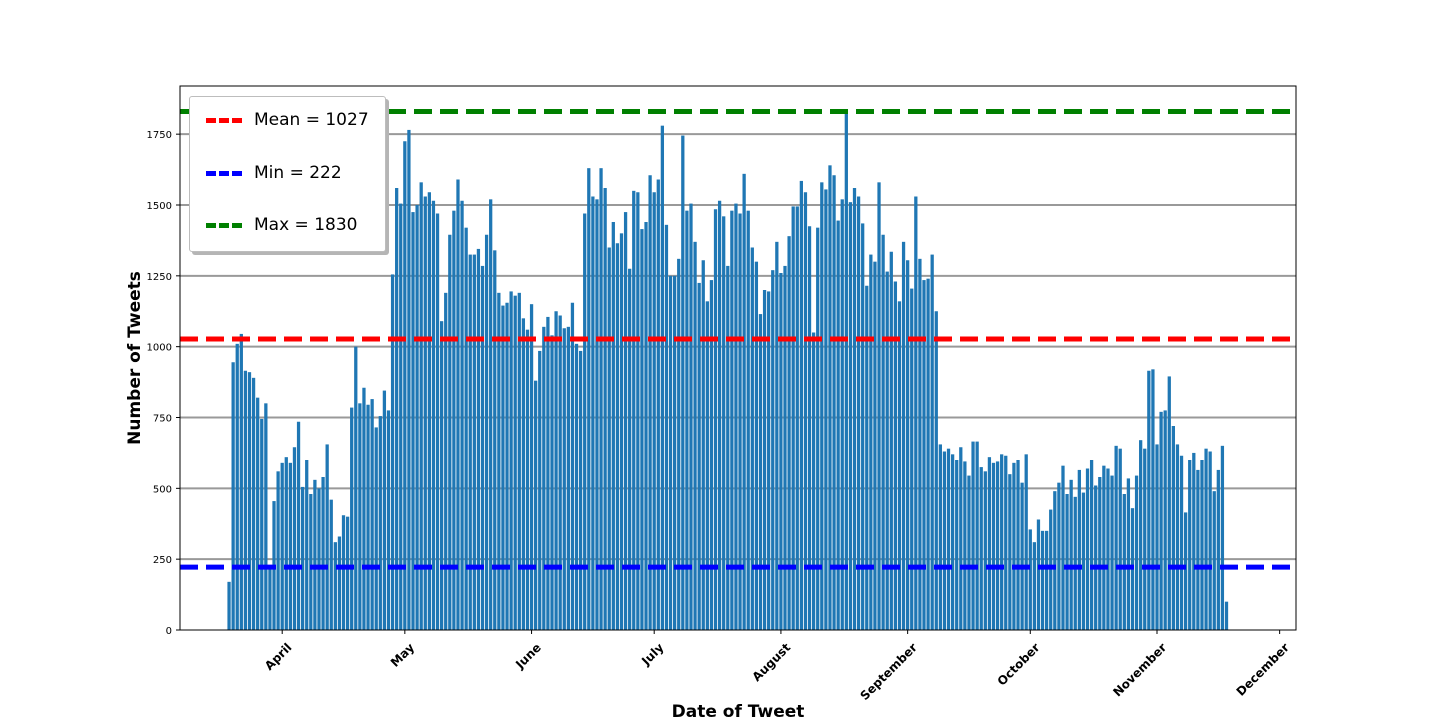 The height and width of the screenshot is (720, 1440). I want to click on y-tick-label: 1000, so click(159, 348).